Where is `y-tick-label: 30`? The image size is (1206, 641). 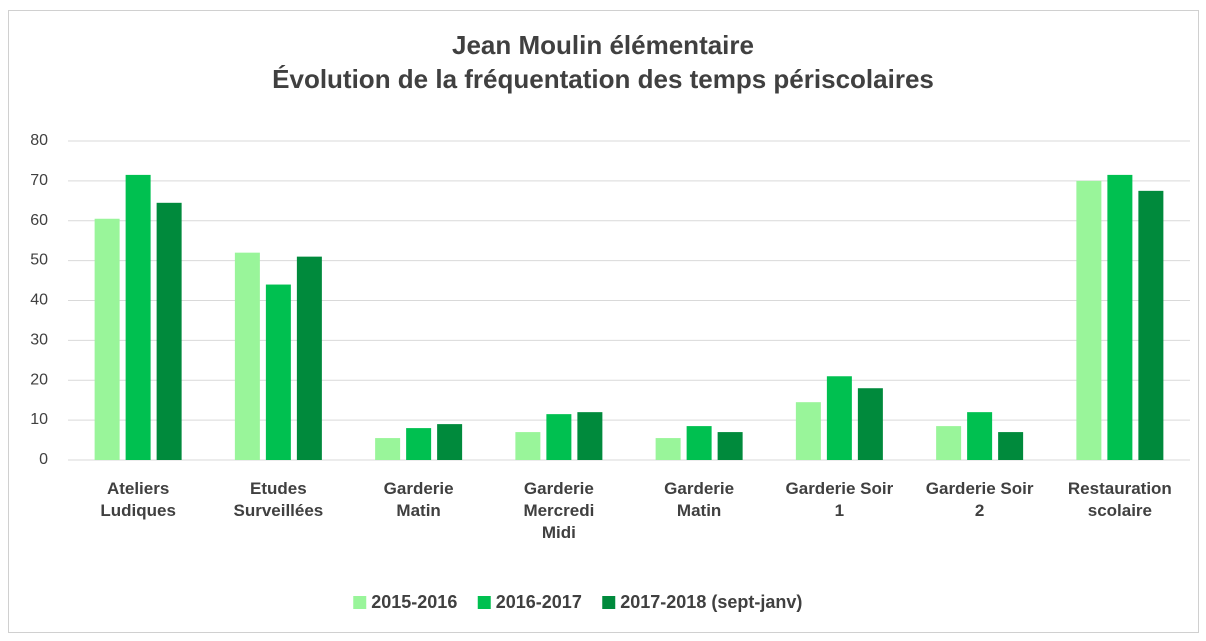
y-tick-label: 30 is located at coordinates (39, 340).